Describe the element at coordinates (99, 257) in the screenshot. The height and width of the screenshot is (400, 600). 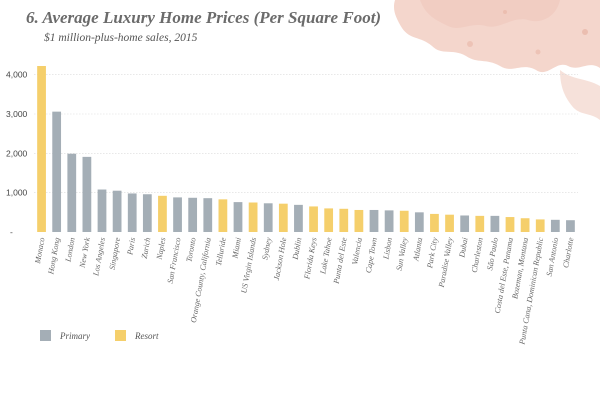
I see `x-tick-label: Los Angeles` at that location.